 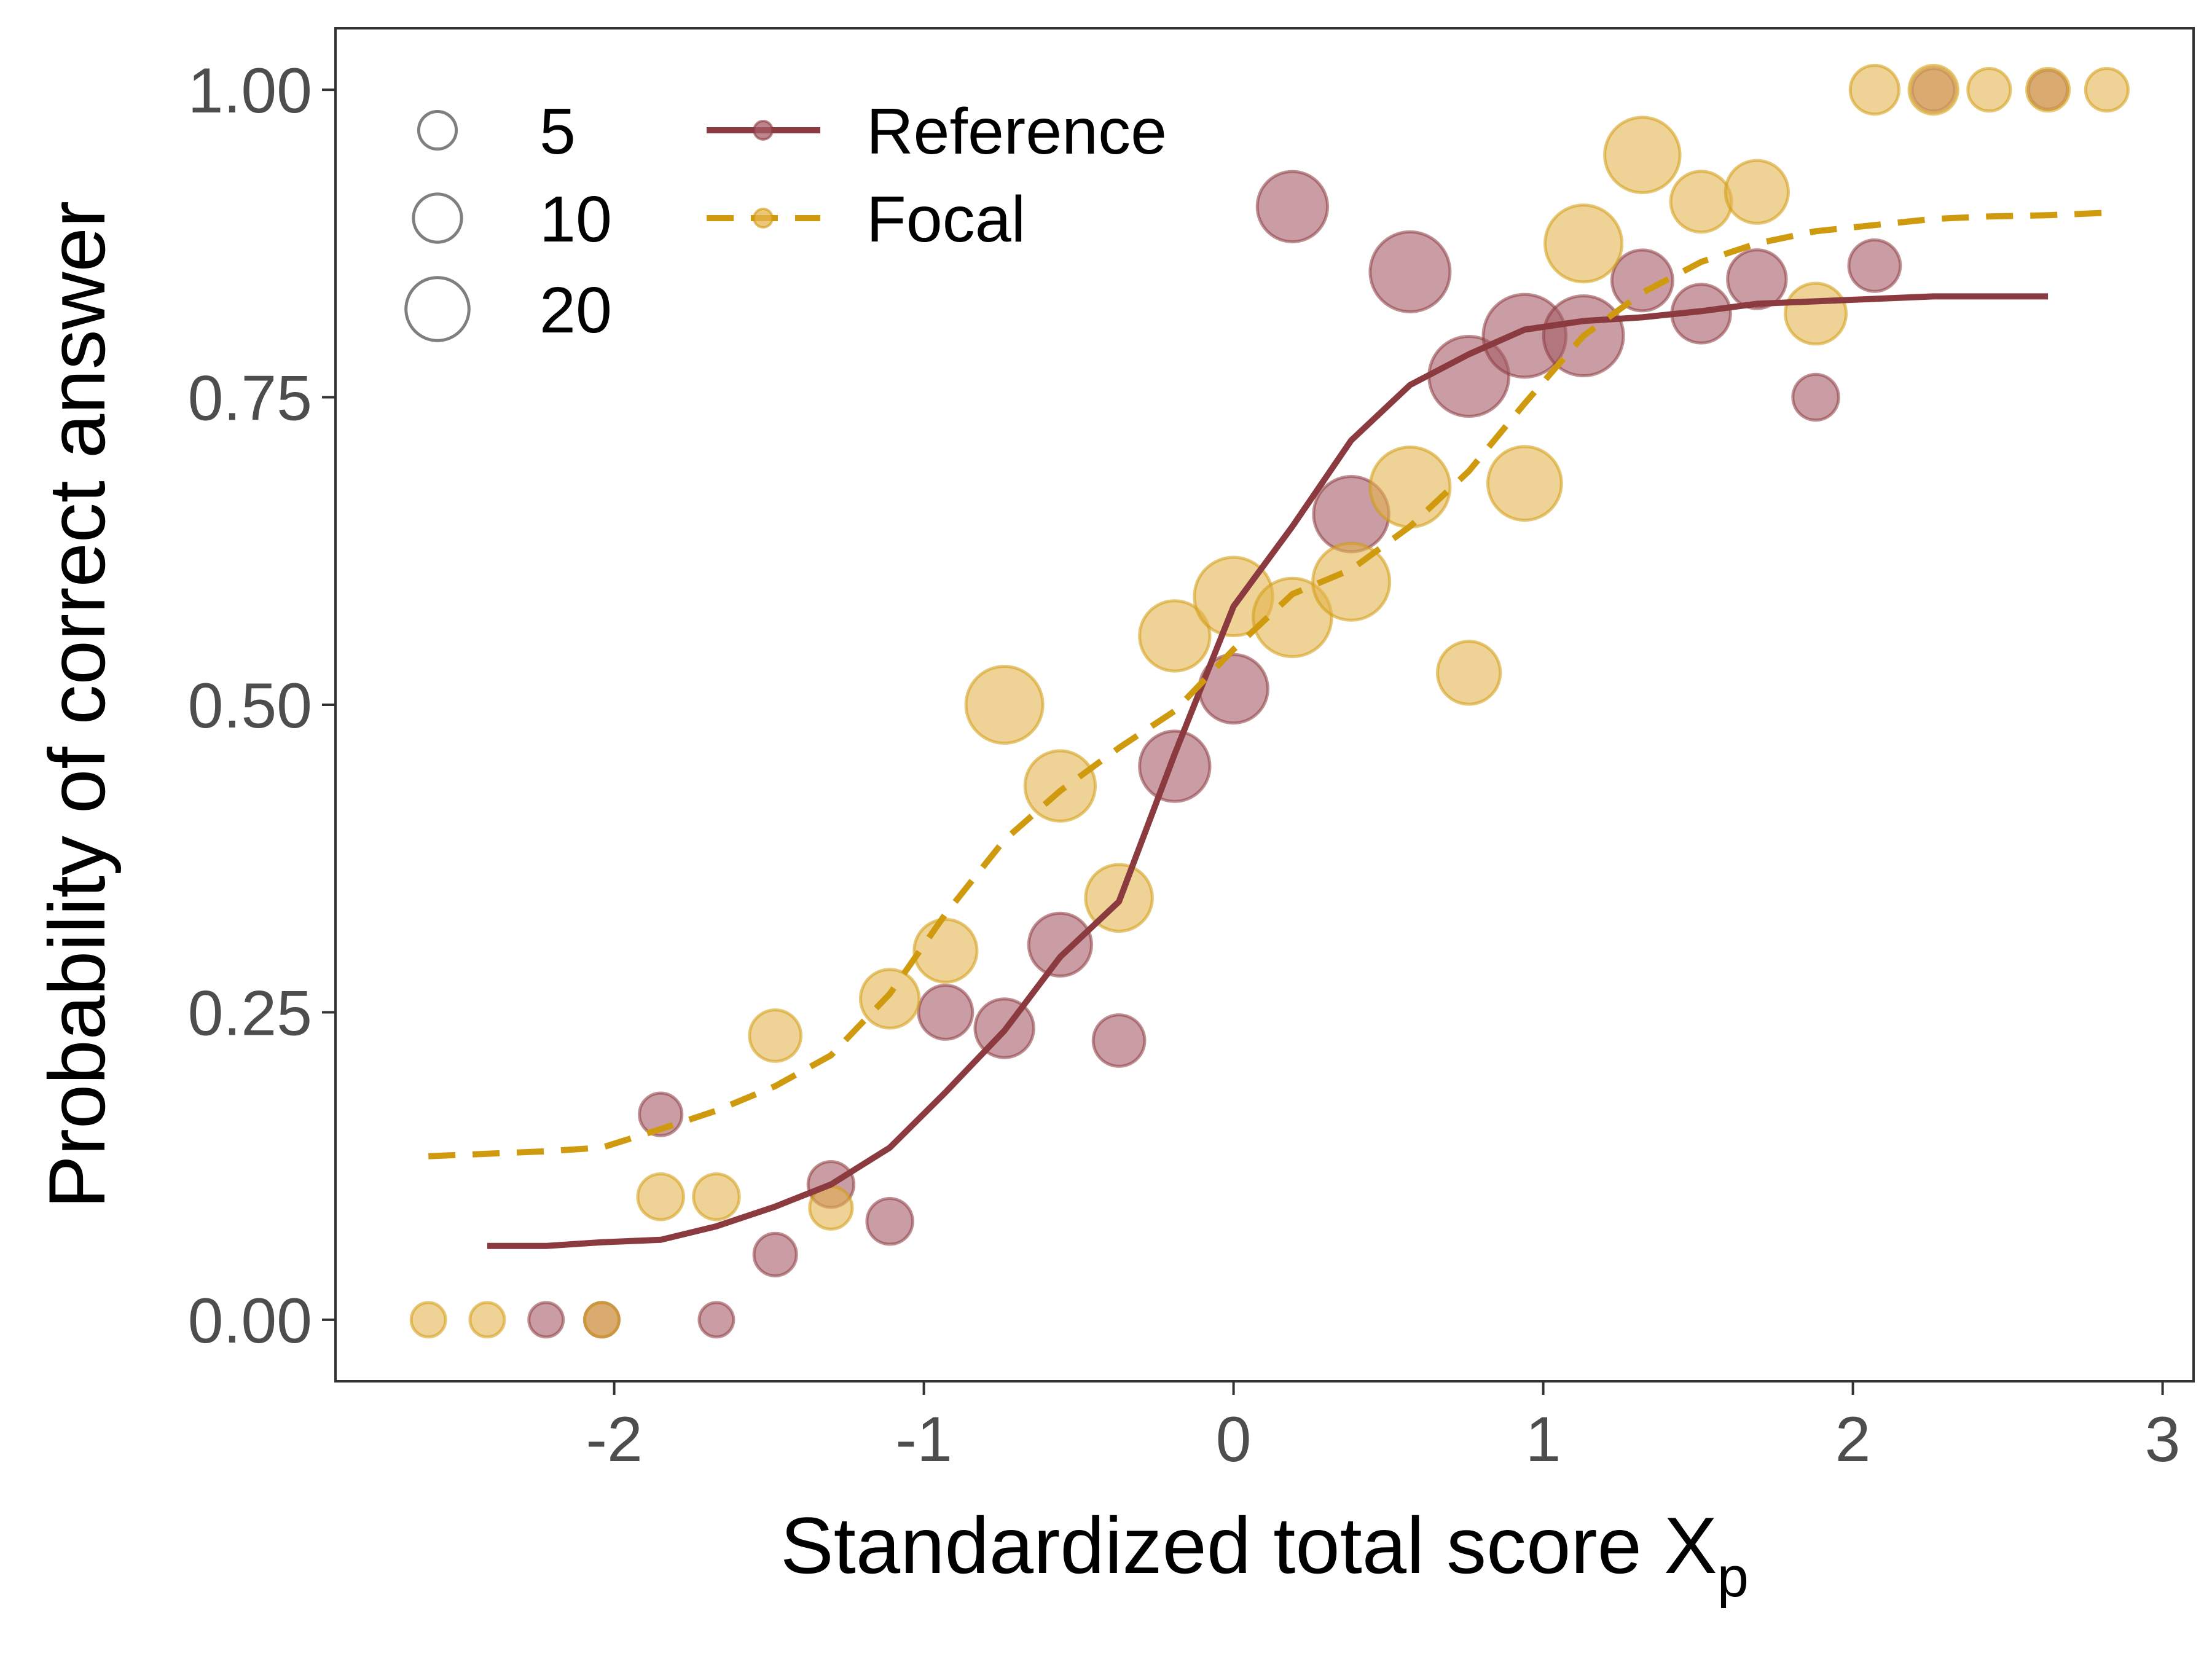 I want to click on series-legend: Reference Focal, so click(x=937, y=175).